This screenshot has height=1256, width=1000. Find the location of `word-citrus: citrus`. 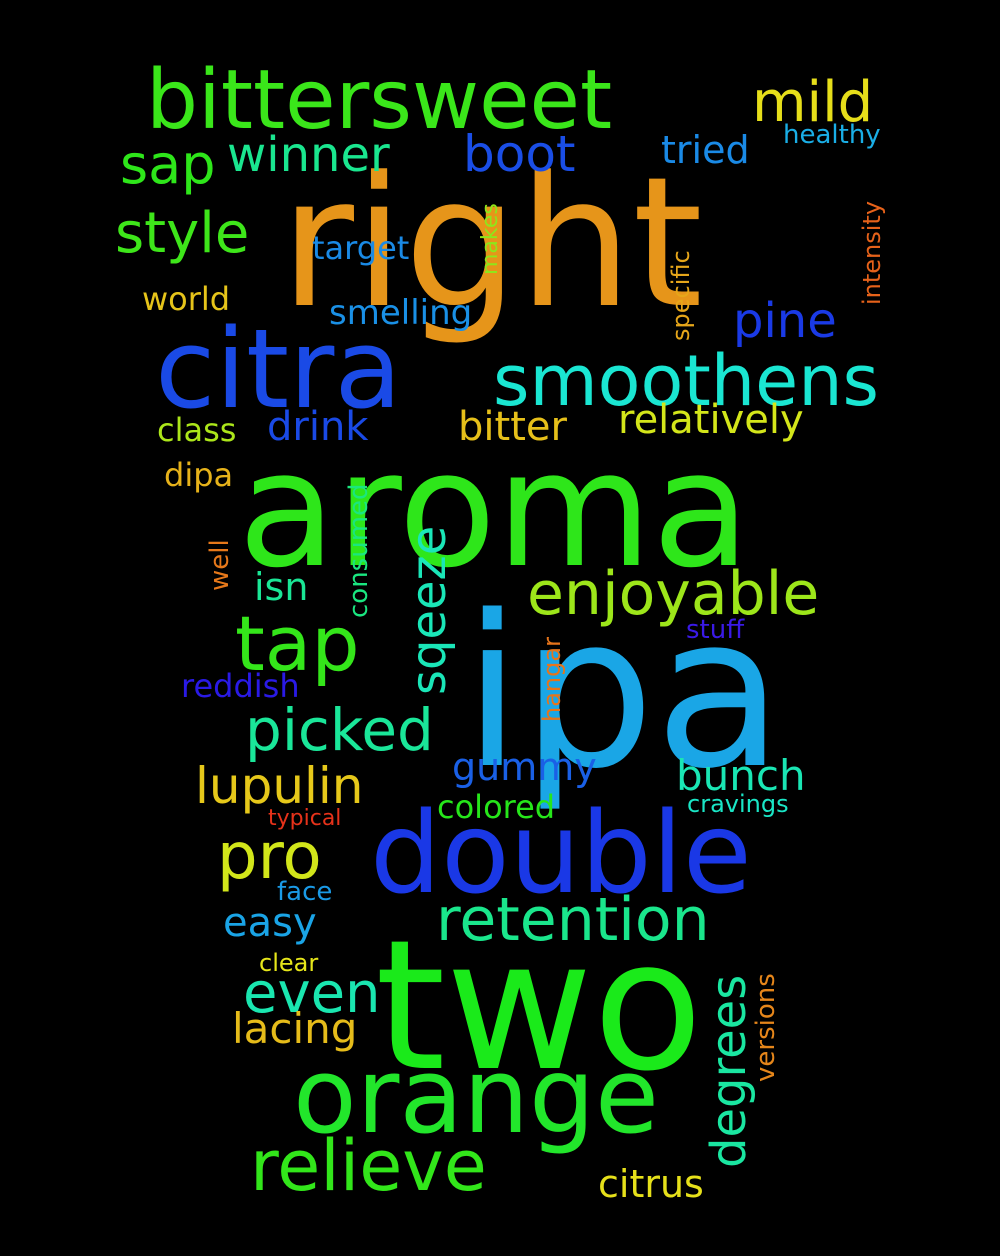

word-citrus: citrus is located at coordinates (651, 1184).